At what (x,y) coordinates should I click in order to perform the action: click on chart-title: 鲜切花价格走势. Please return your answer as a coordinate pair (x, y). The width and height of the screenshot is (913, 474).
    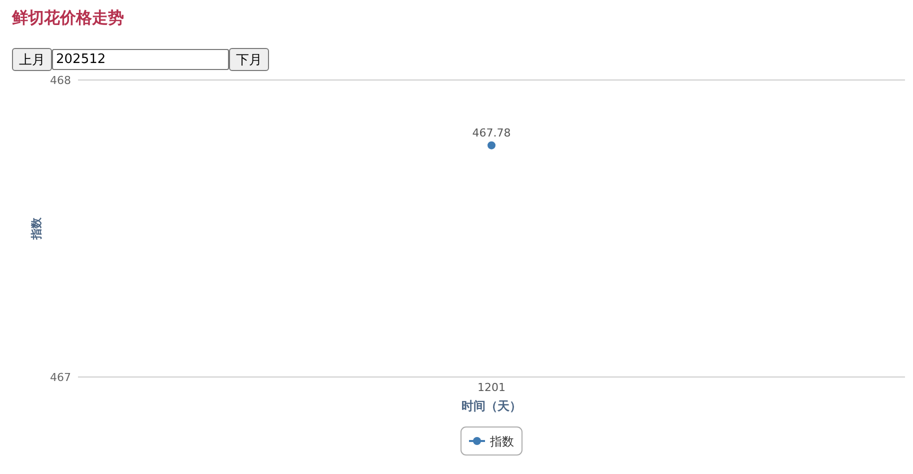
    Looking at the image, I should click on (67, 17).